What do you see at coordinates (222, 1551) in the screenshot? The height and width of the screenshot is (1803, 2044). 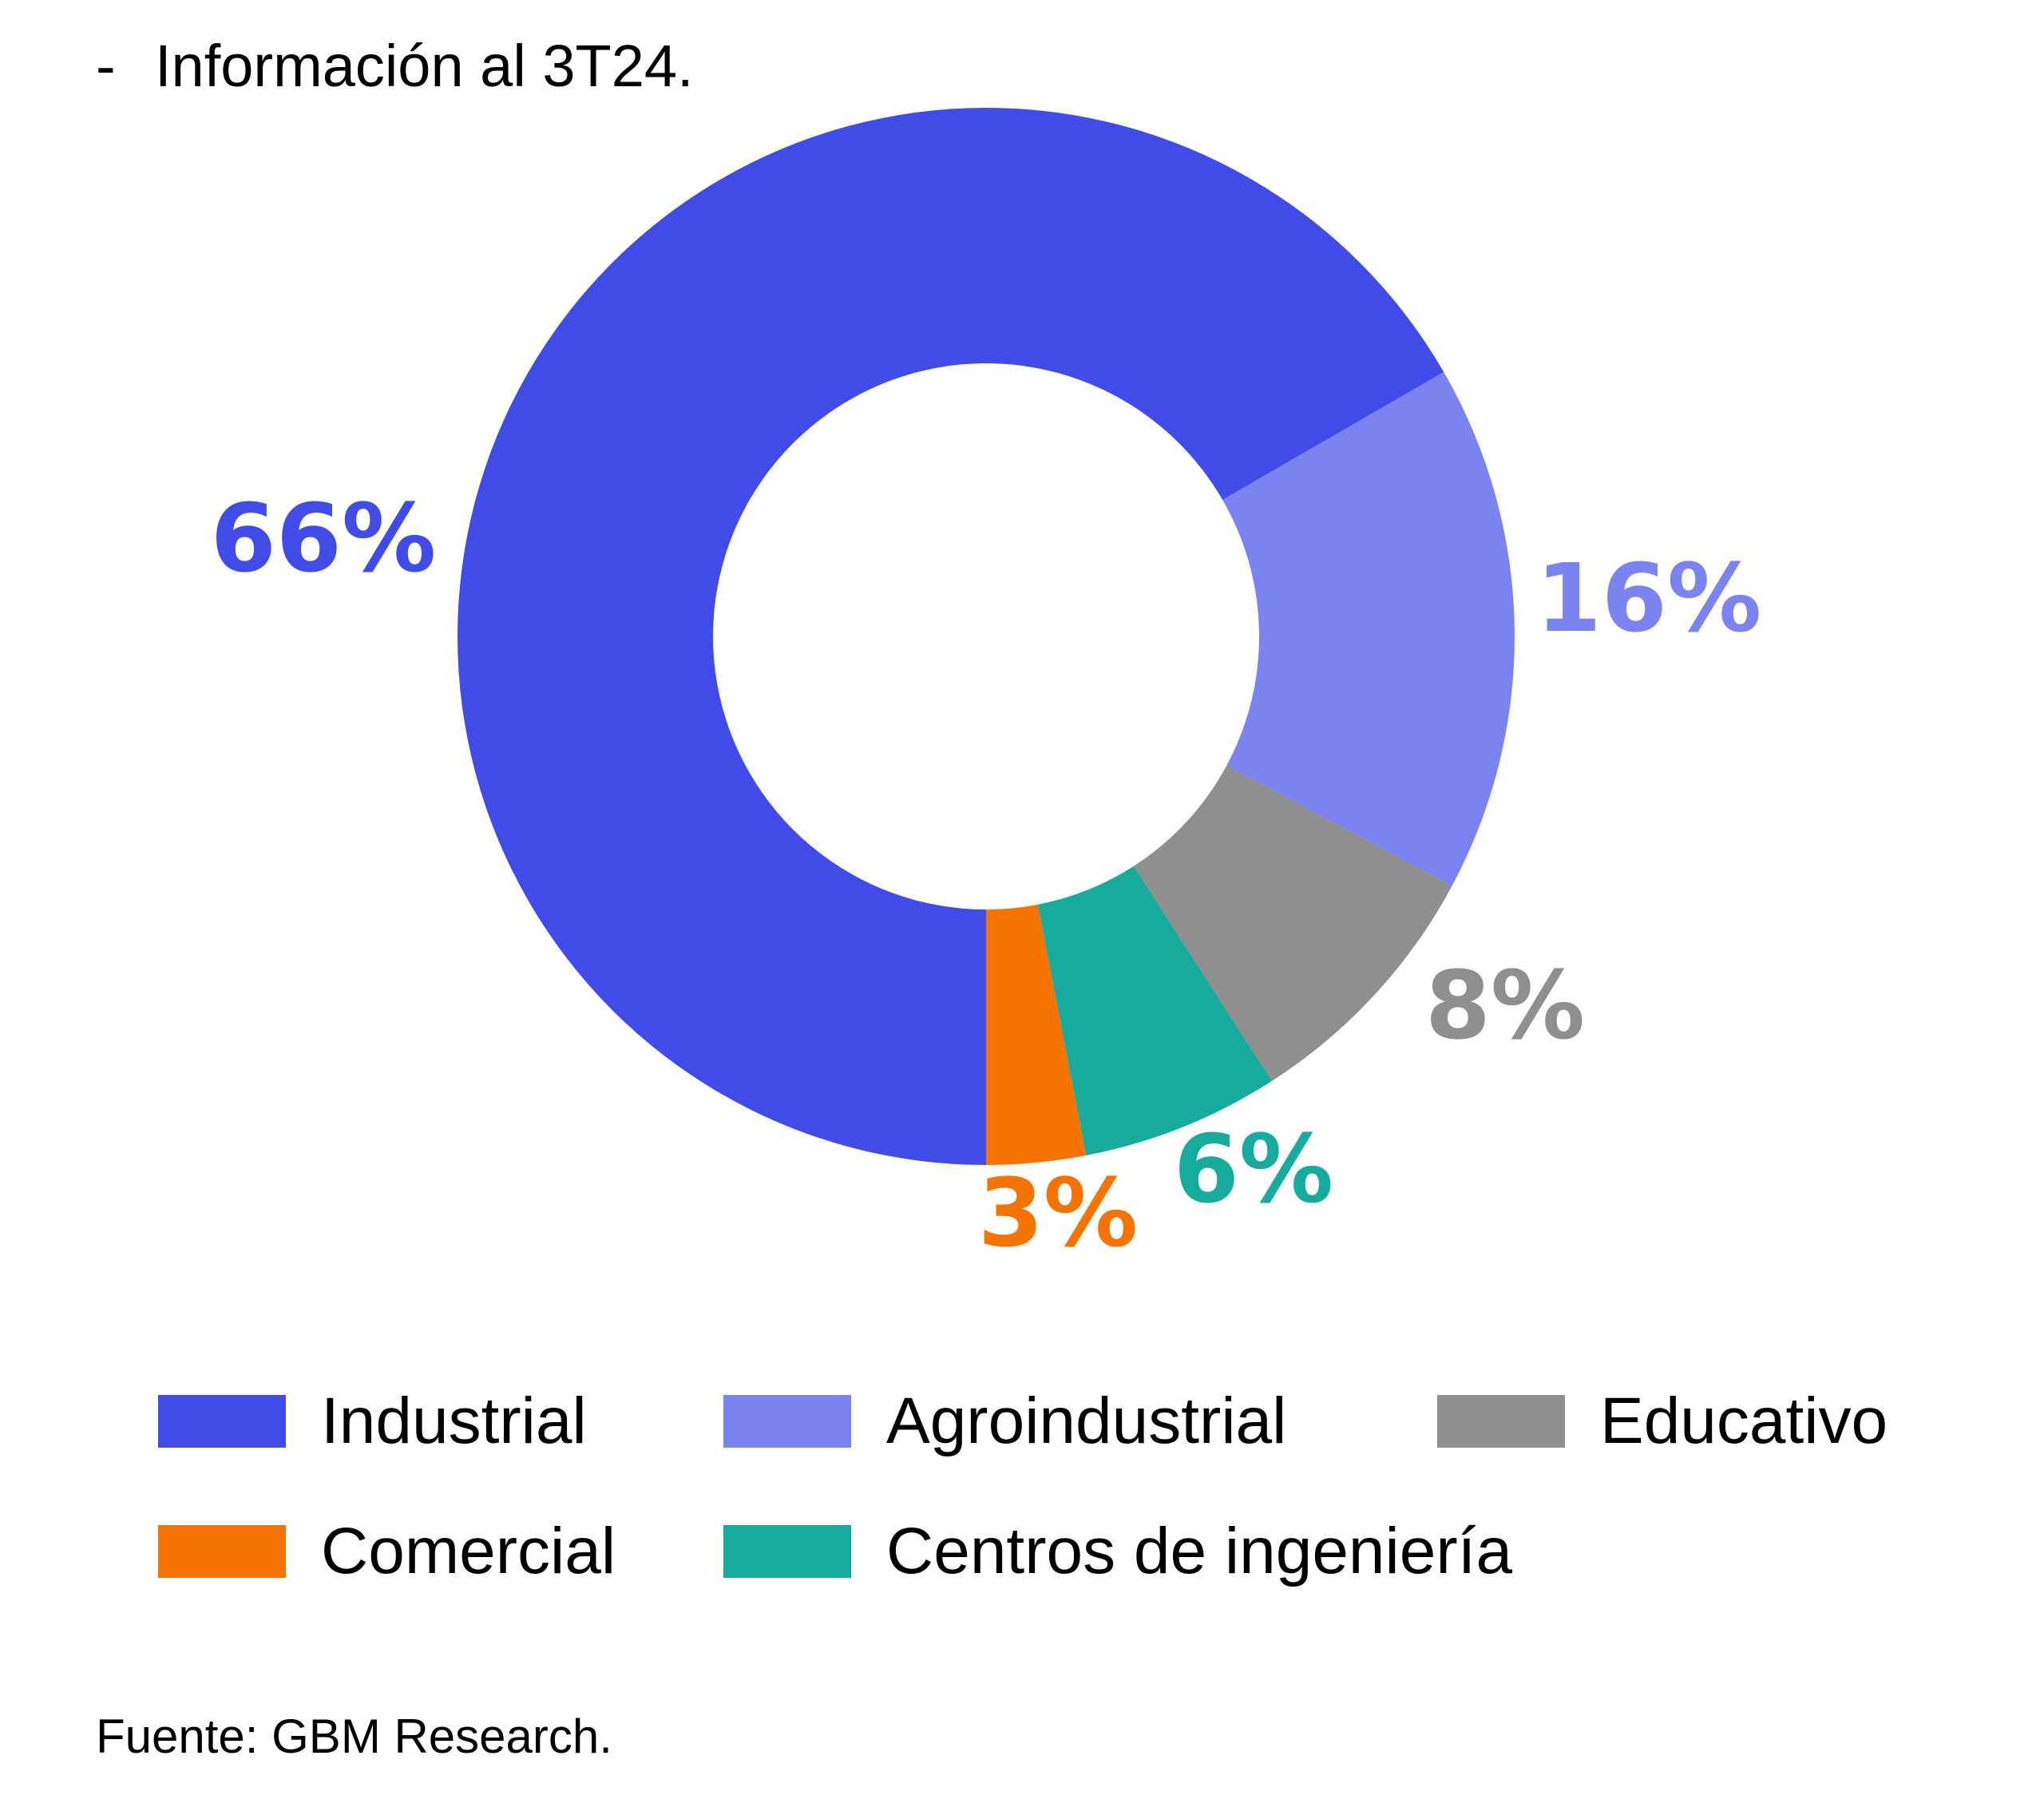 I see `legend-swatch-comercial` at bounding box center [222, 1551].